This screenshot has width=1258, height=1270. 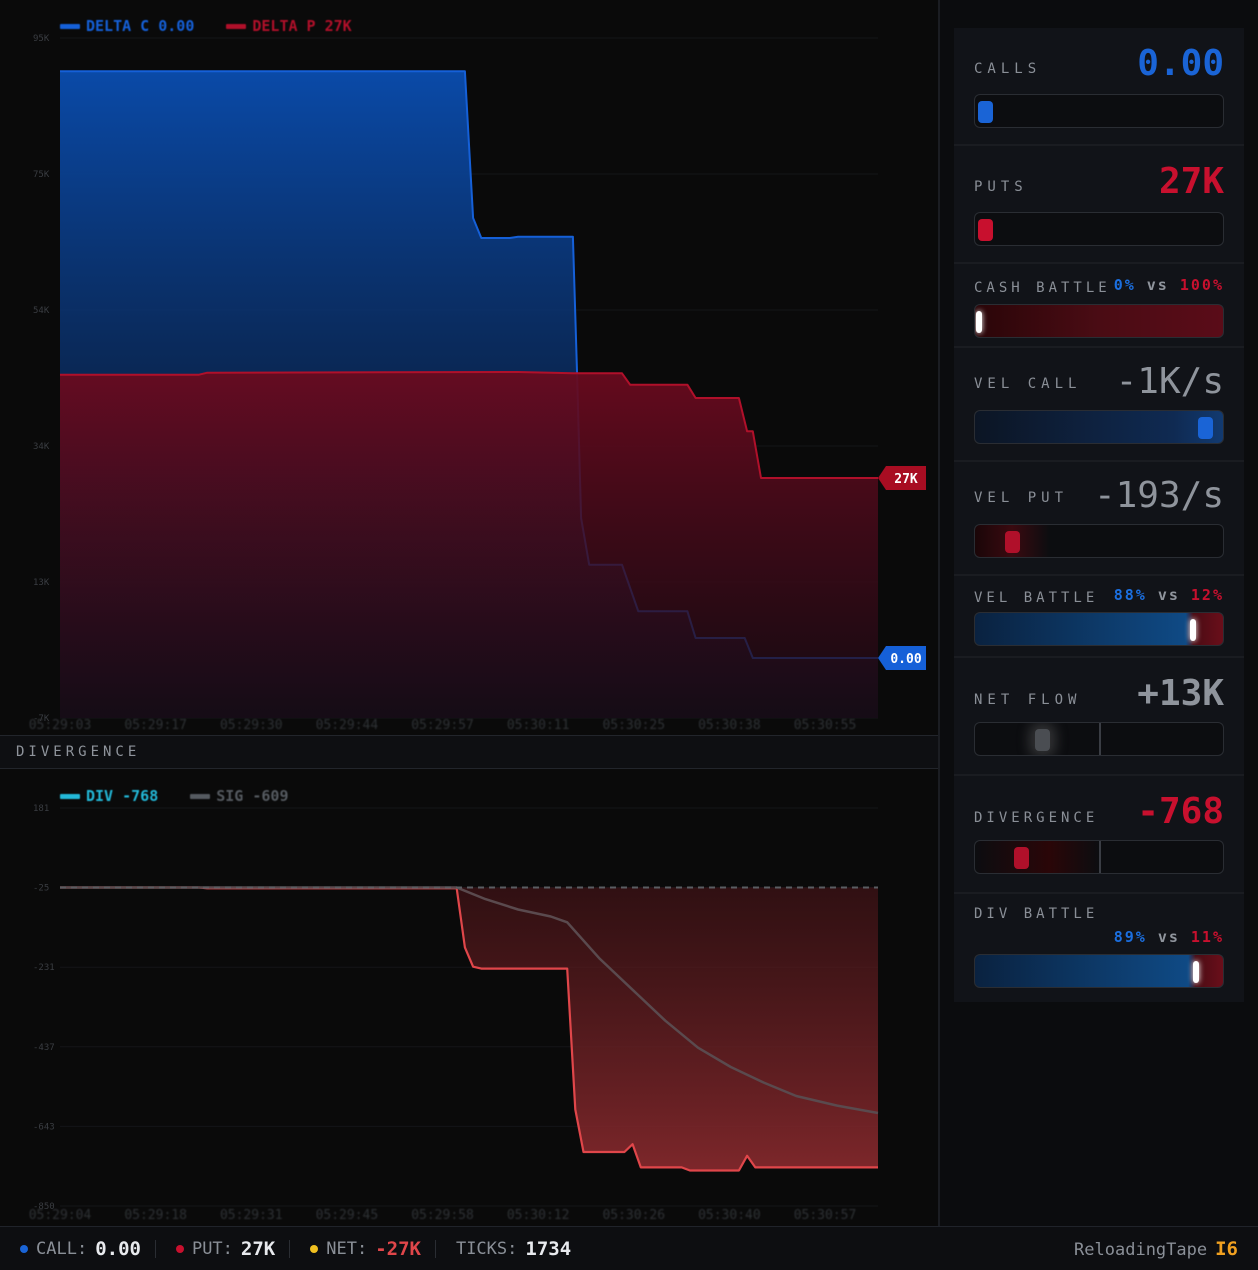 I want to click on x-tick-label: 05:30:40, so click(x=729, y=1215).